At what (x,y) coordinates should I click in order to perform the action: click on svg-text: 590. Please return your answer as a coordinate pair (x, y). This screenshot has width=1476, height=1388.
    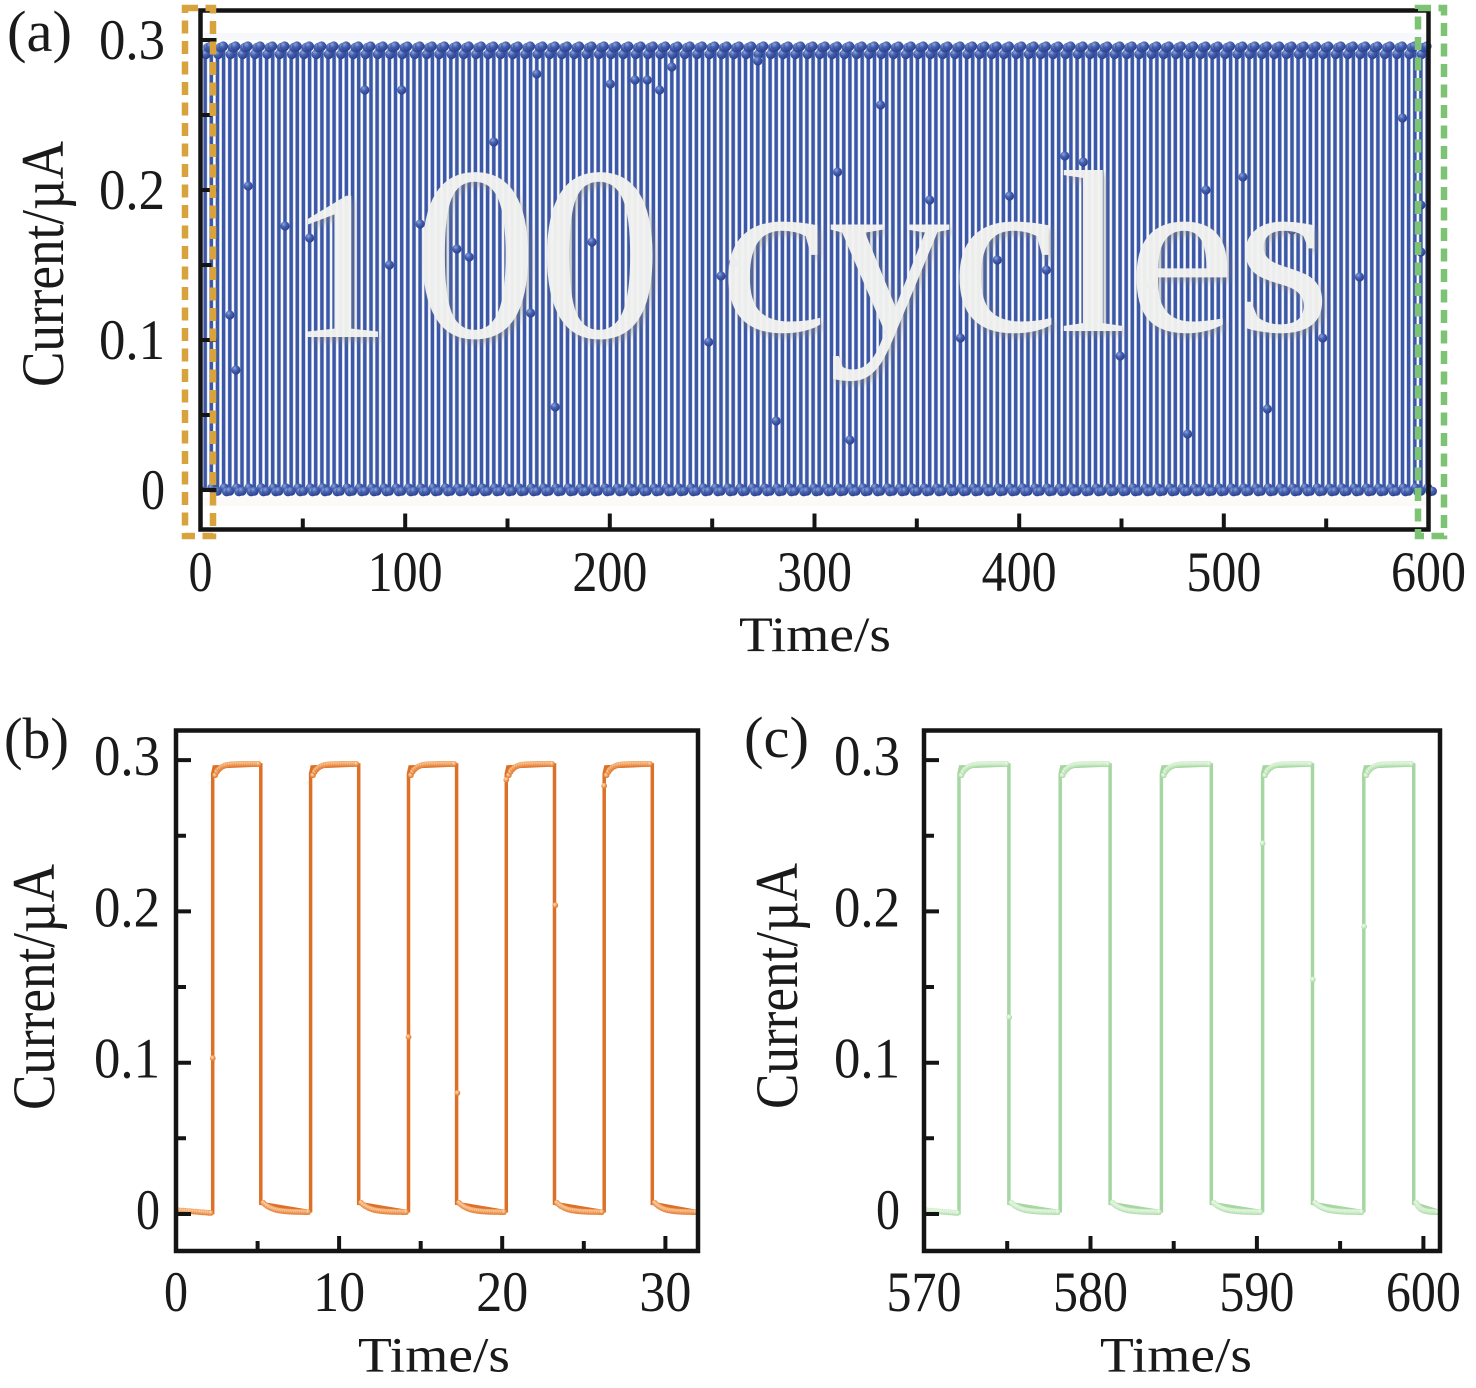
    Looking at the image, I should click on (1256, 1292).